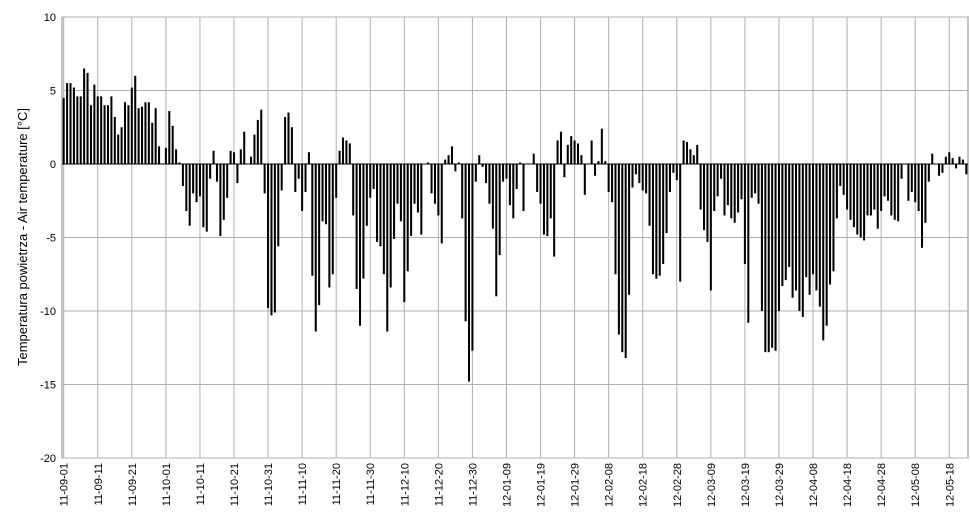 The height and width of the screenshot is (517, 970). I want to click on x-tick-label: 12-01-29, so click(576, 485).